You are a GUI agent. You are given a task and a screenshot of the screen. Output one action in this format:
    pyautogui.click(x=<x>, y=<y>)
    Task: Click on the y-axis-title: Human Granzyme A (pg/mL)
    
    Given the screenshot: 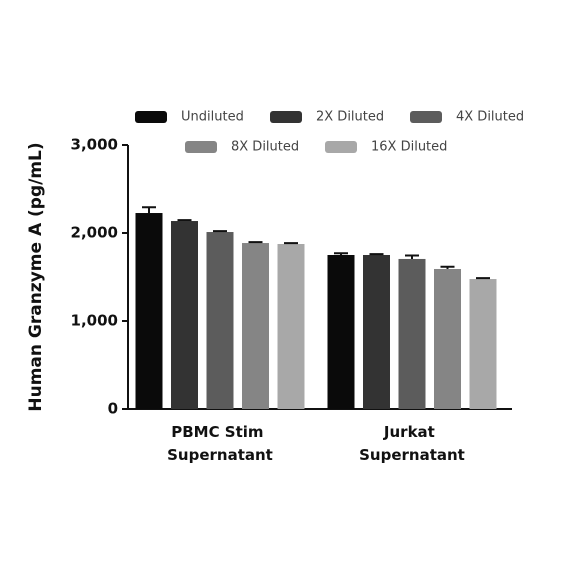 What is the action you would take?
    pyautogui.click(x=36, y=276)
    